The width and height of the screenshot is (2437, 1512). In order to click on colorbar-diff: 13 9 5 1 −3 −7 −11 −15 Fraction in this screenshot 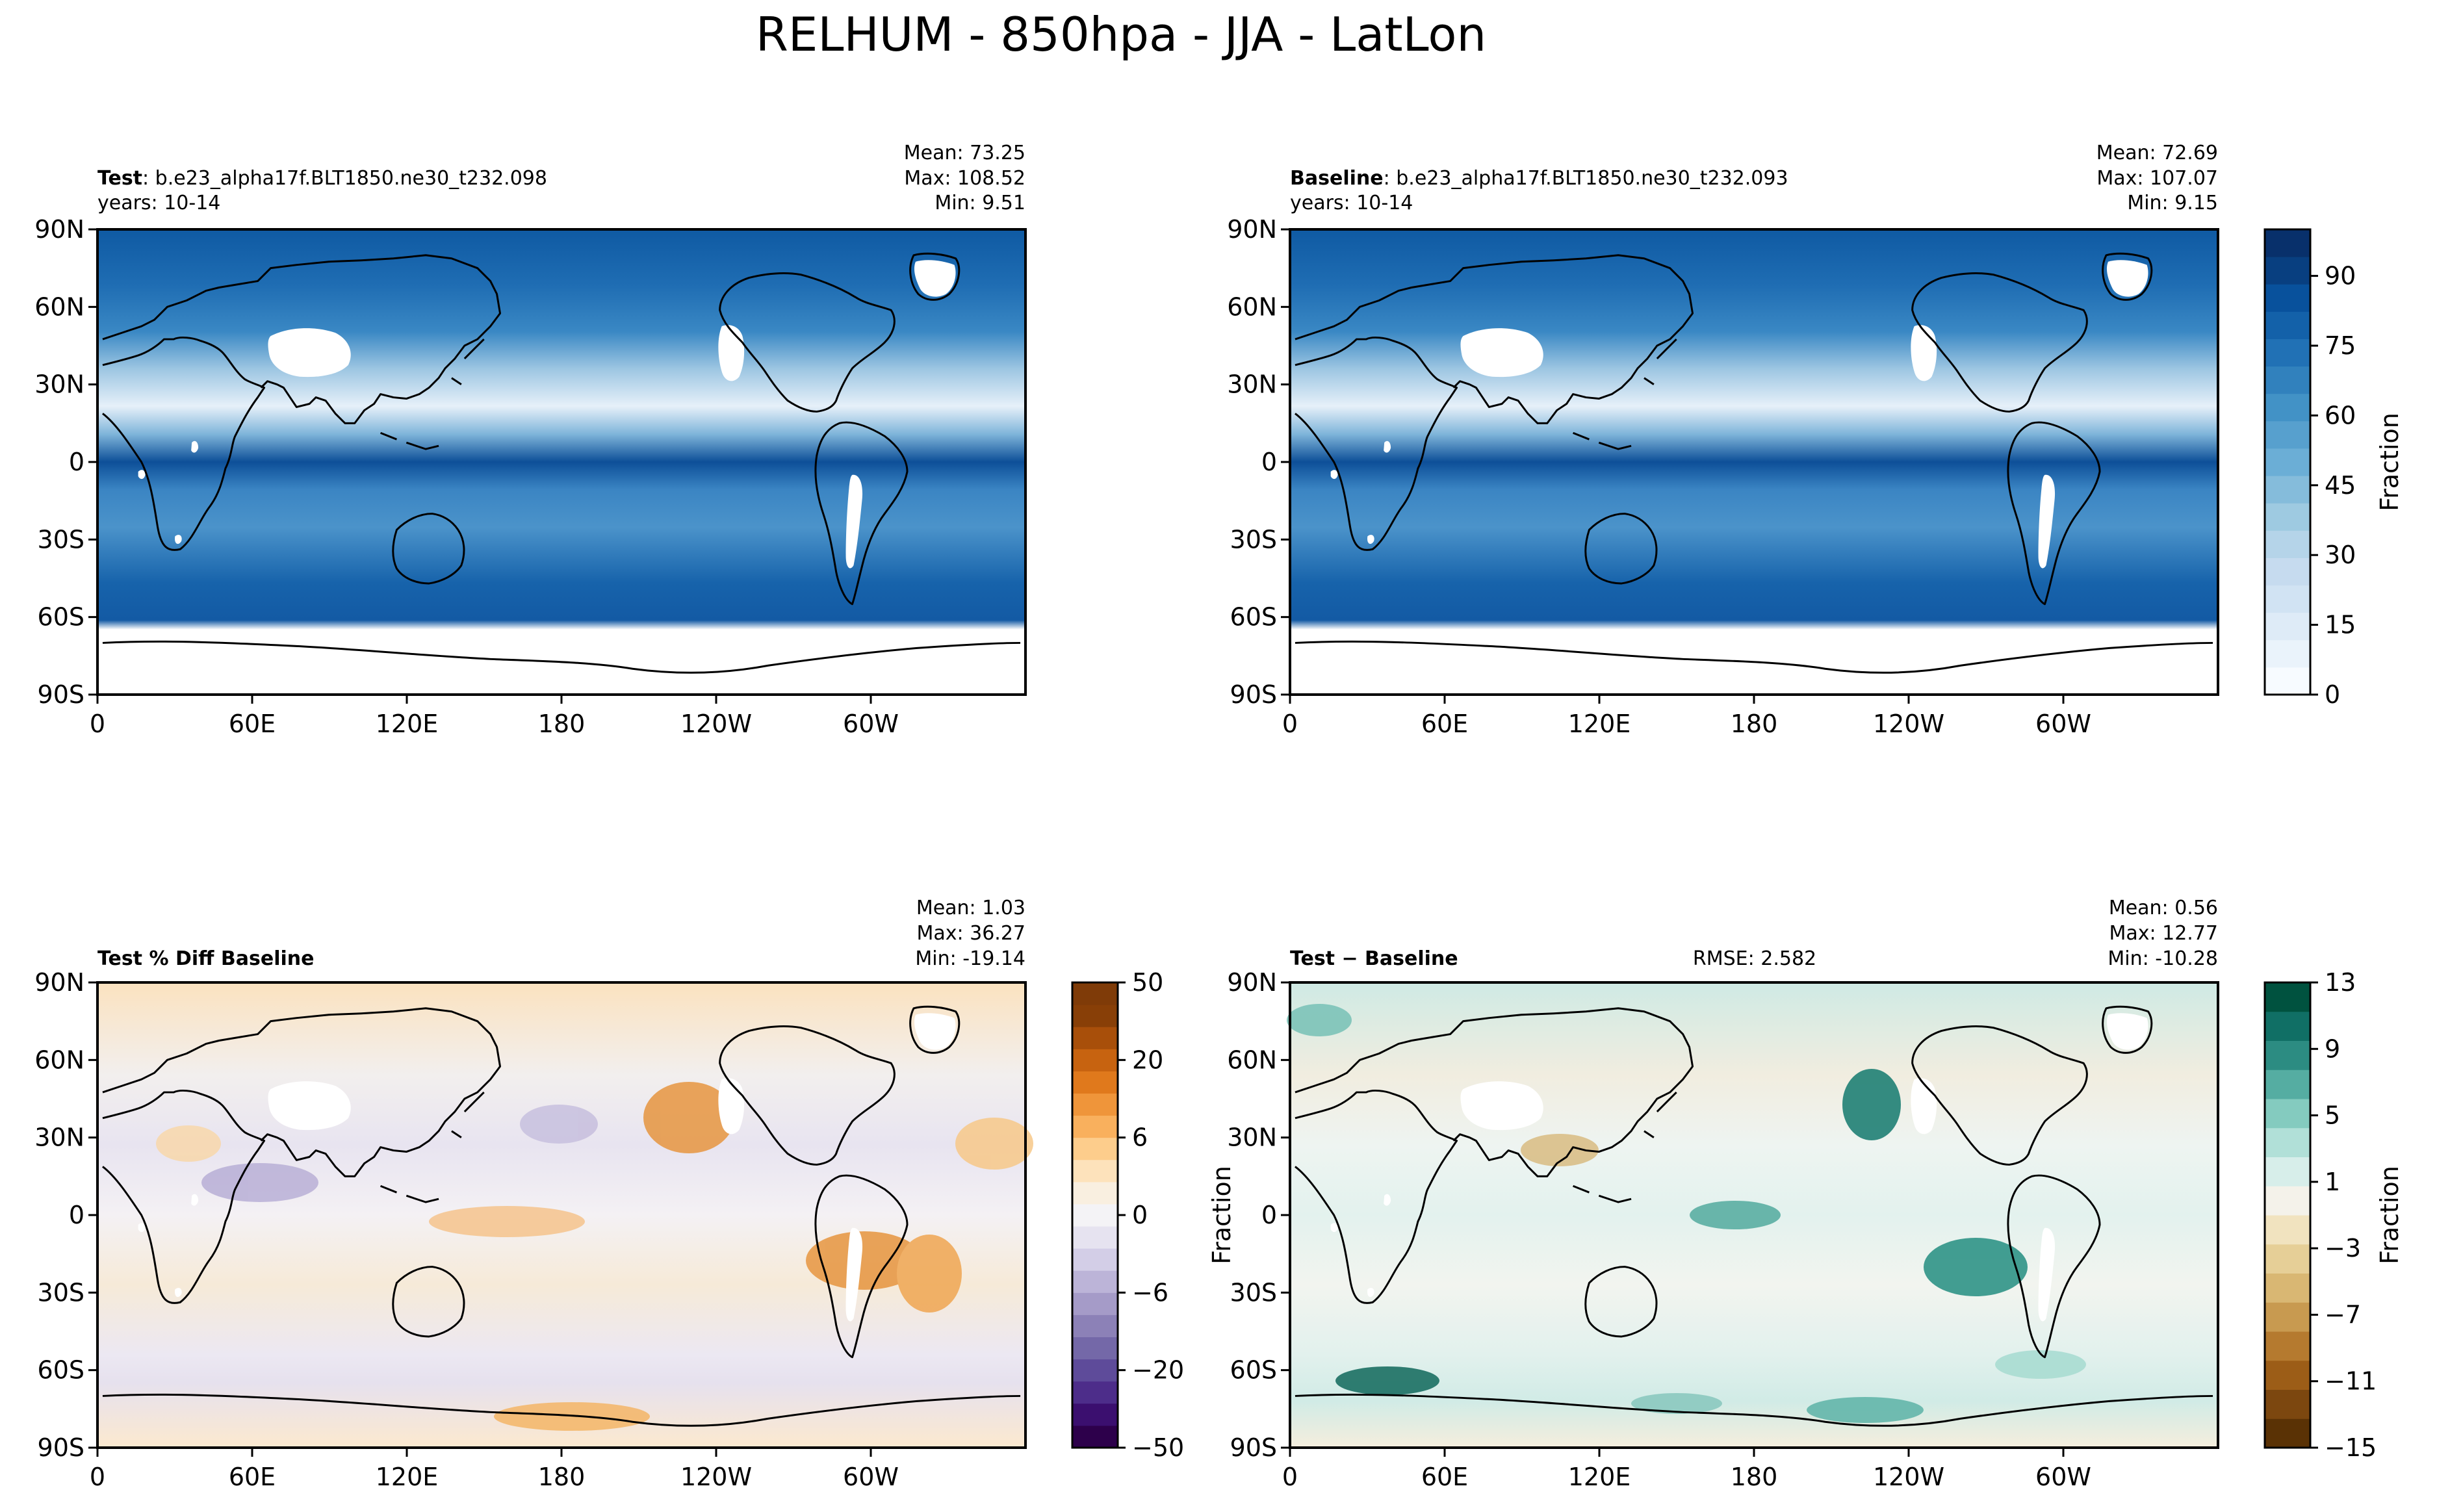, I will do `click(2333, 1215)`.